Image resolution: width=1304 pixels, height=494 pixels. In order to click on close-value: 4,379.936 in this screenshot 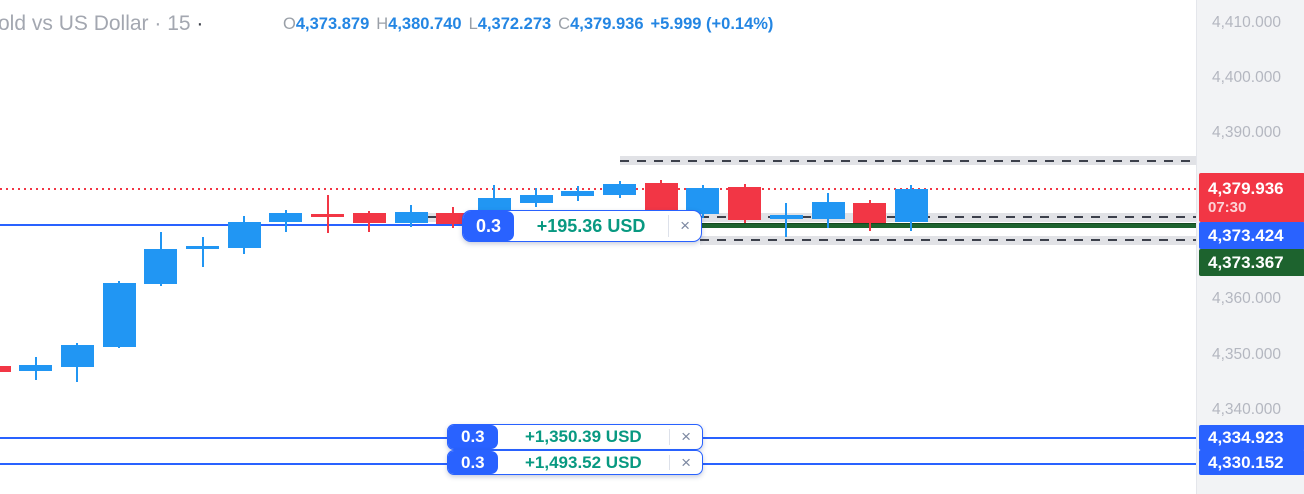, I will do `click(607, 24)`.